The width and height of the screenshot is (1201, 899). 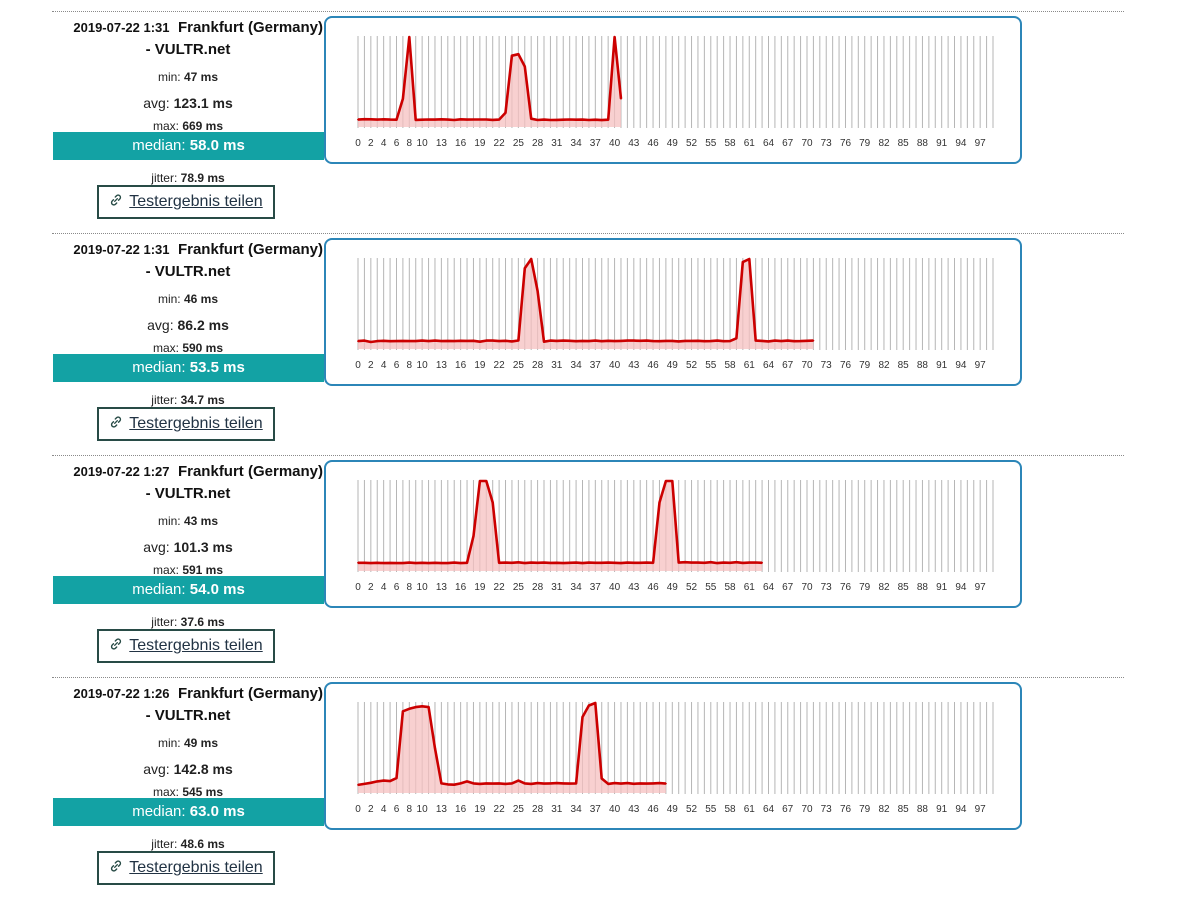 What do you see at coordinates (692, 587) in the screenshot?
I see `x-tick-label: 52` at bounding box center [692, 587].